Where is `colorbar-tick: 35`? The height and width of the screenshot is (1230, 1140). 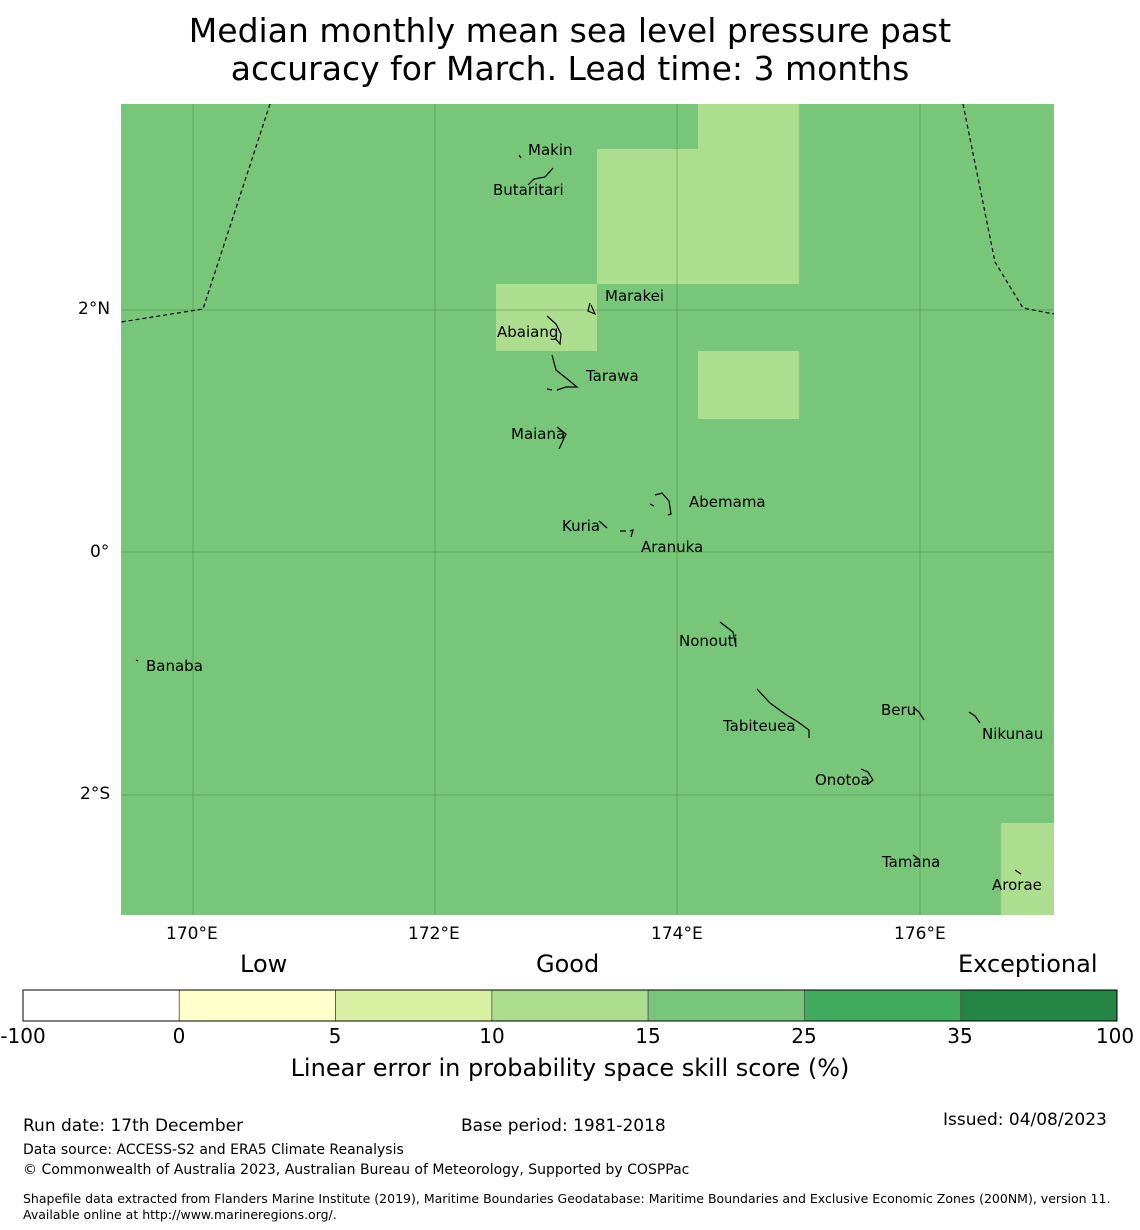 colorbar-tick: 35 is located at coordinates (960, 1036).